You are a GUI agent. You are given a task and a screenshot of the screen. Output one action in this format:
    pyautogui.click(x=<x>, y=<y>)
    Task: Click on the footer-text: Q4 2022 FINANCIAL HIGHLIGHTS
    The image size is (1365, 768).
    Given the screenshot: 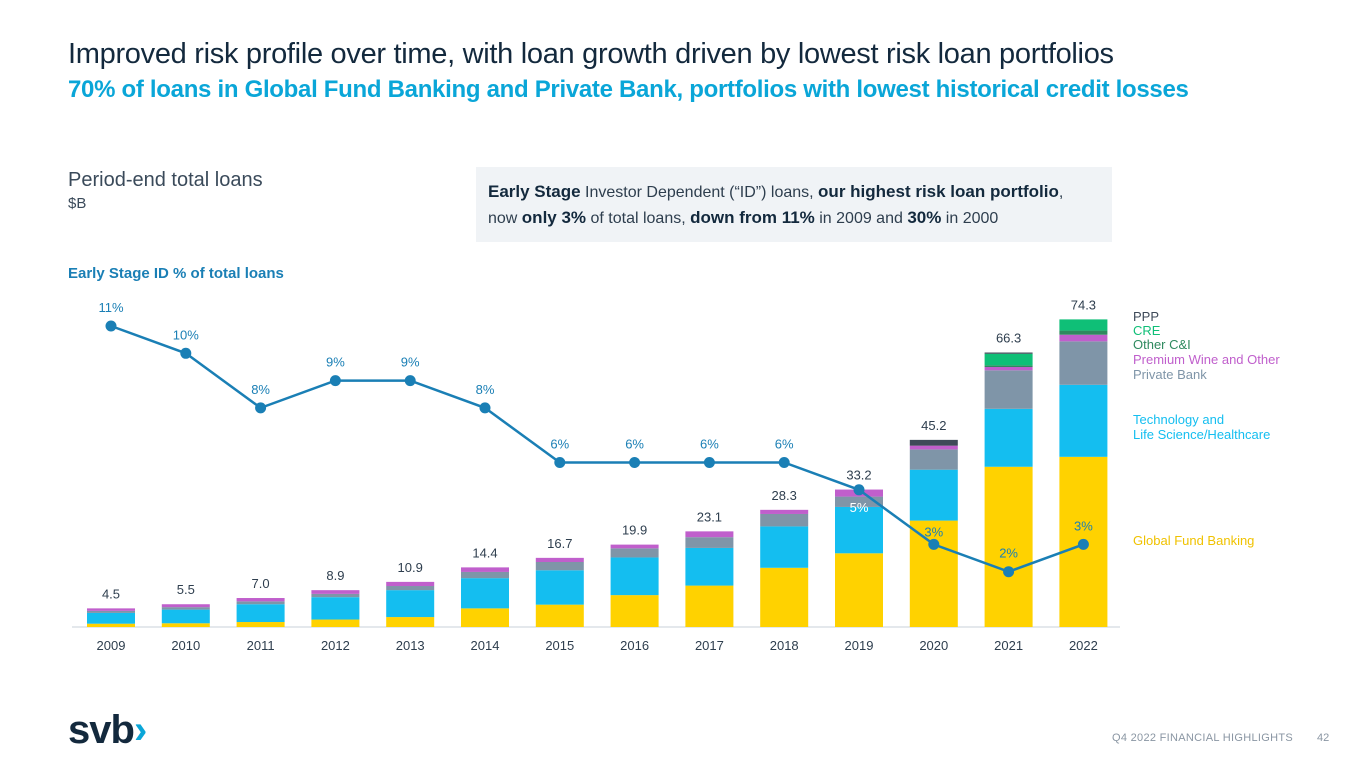 What is the action you would take?
    pyautogui.click(x=1202, y=738)
    